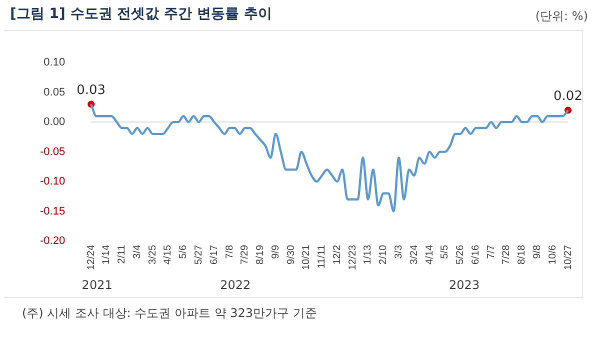 This screenshot has height=338, width=600. I want to click on x-tick-label: 7/29, so click(245, 254).